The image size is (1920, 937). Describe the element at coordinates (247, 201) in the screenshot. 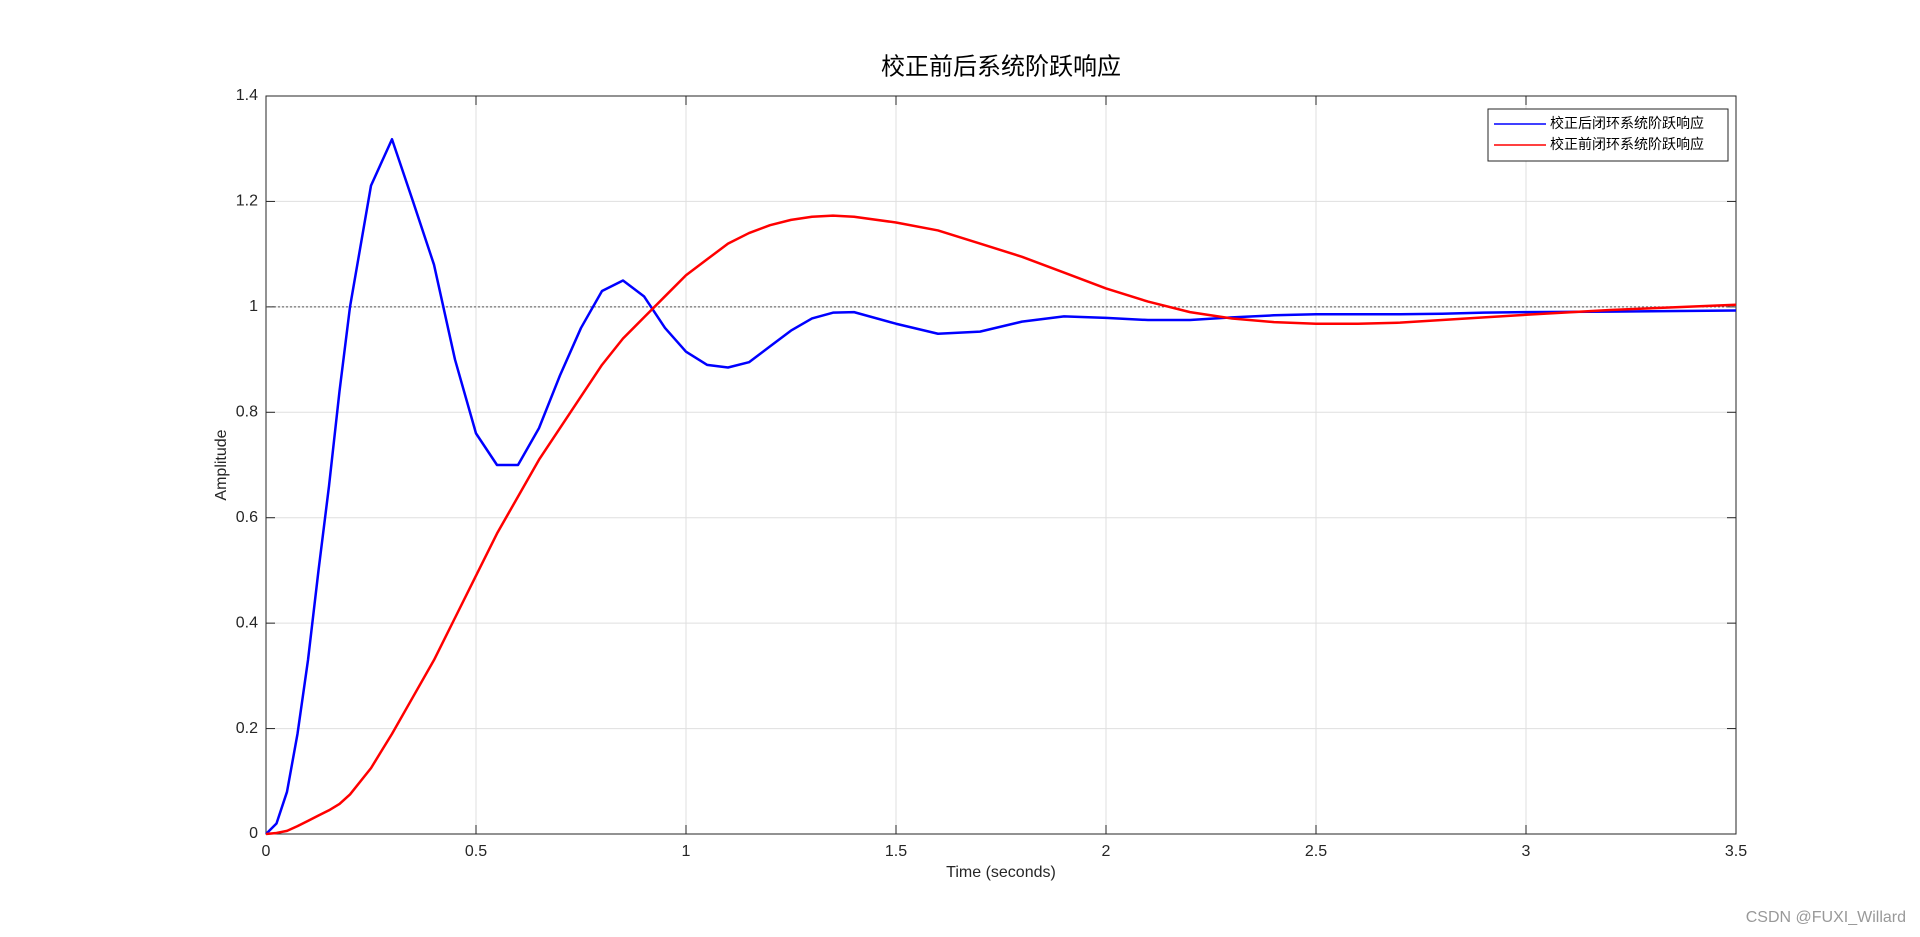

I see `y-tick-label: 1.2` at that location.